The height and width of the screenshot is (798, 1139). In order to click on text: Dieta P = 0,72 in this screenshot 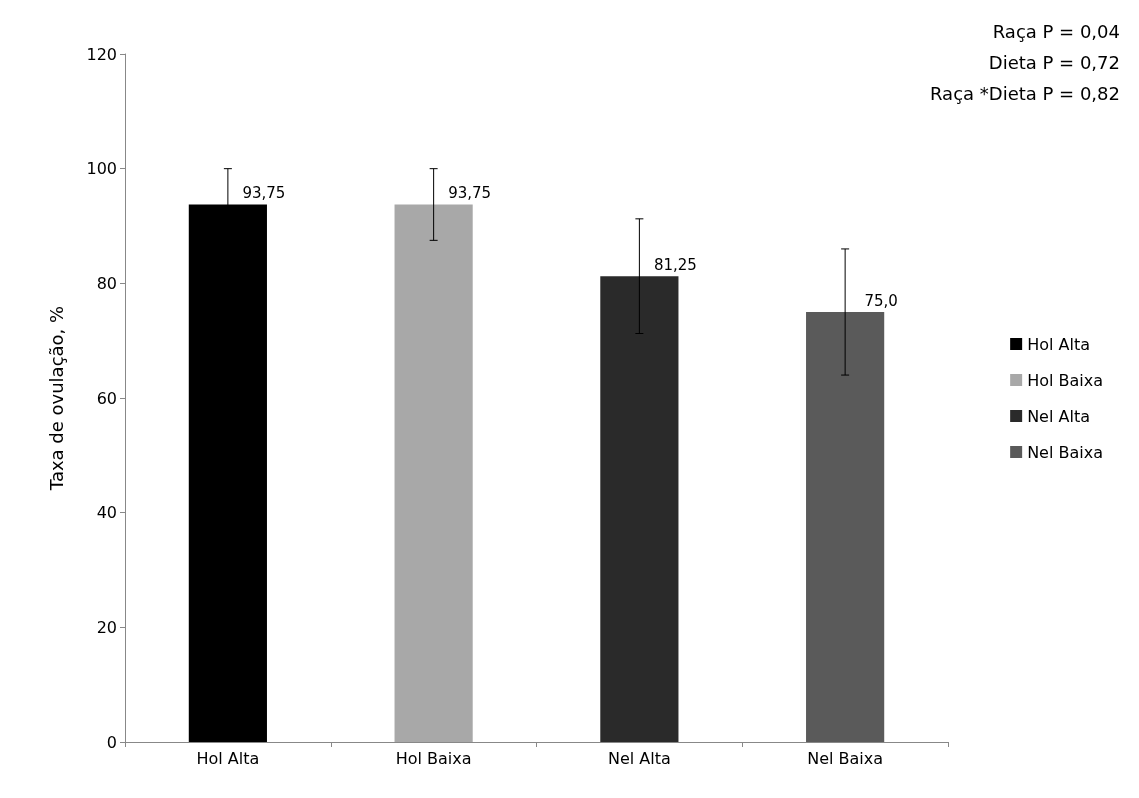, I will do `click(1054, 62)`.